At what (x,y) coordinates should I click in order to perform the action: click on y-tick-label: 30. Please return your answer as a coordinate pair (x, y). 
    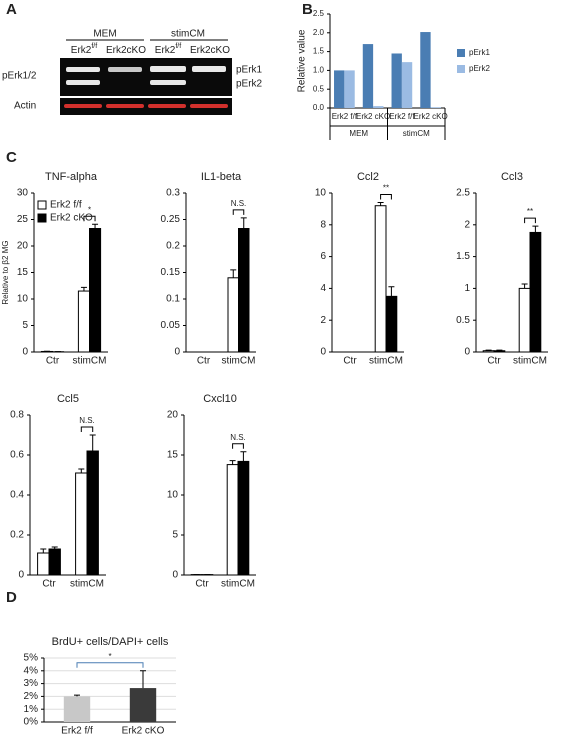
    Looking at the image, I should click on (23, 193).